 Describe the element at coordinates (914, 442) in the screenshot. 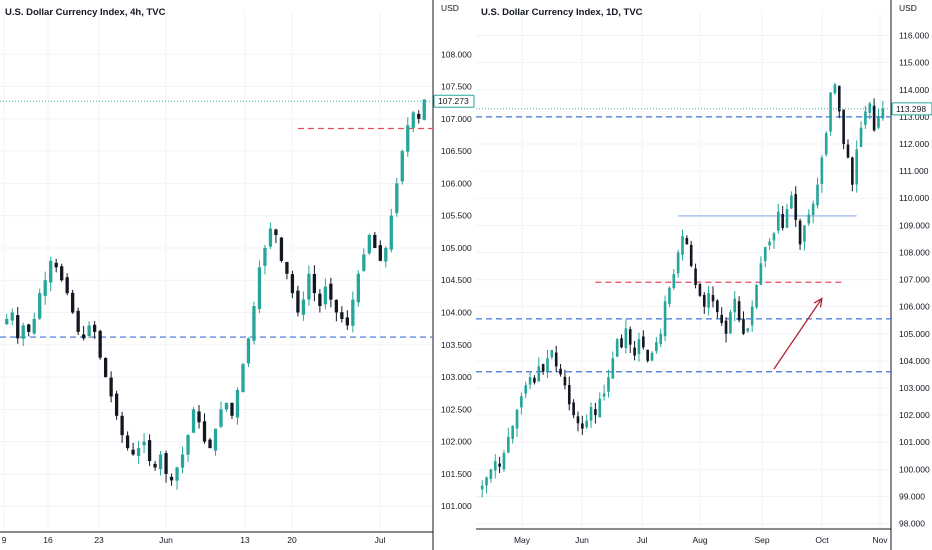

I see `y-tick-label: 101.000` at that location.